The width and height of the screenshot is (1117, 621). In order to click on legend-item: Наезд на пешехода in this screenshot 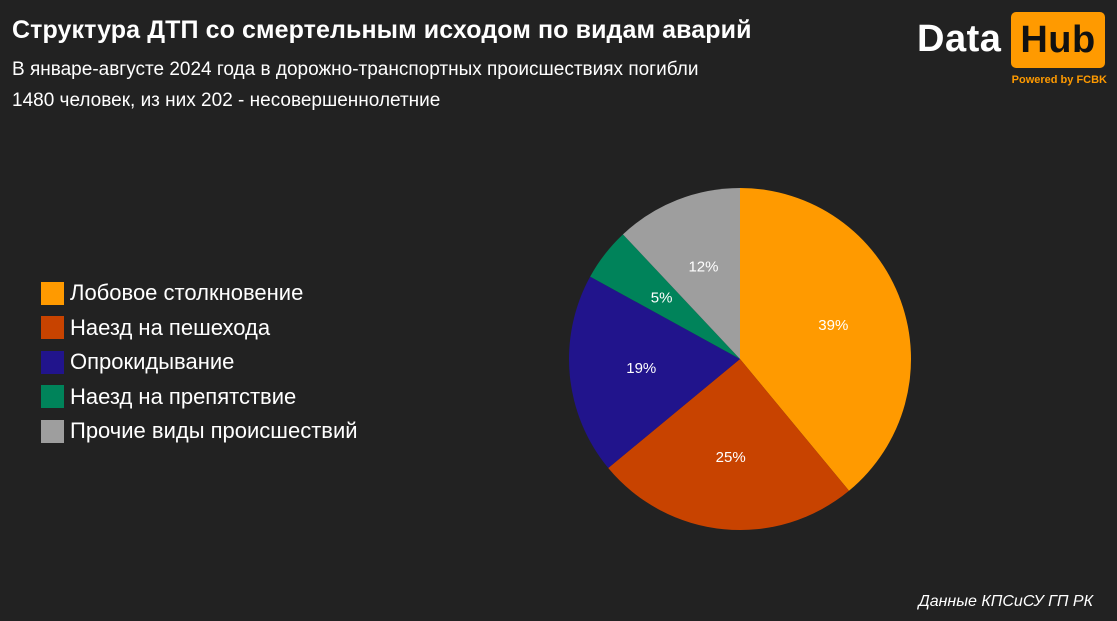, I will do `click(199, 328)`.